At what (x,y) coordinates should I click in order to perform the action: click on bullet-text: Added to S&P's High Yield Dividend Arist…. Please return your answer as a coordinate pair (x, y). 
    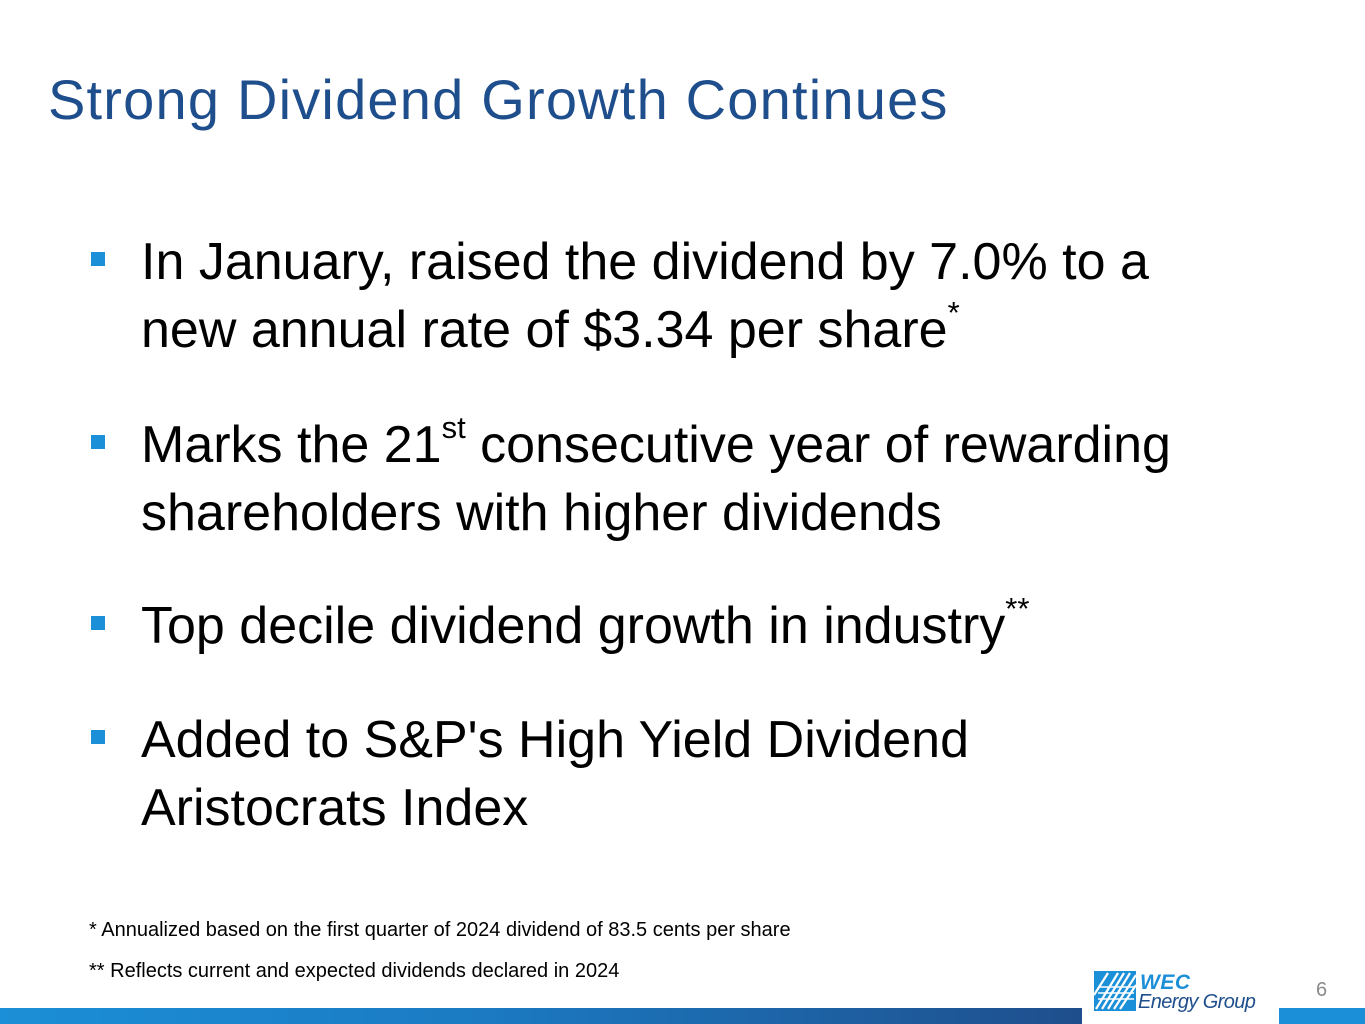
    Looking at the image, I should click on (731, 774).